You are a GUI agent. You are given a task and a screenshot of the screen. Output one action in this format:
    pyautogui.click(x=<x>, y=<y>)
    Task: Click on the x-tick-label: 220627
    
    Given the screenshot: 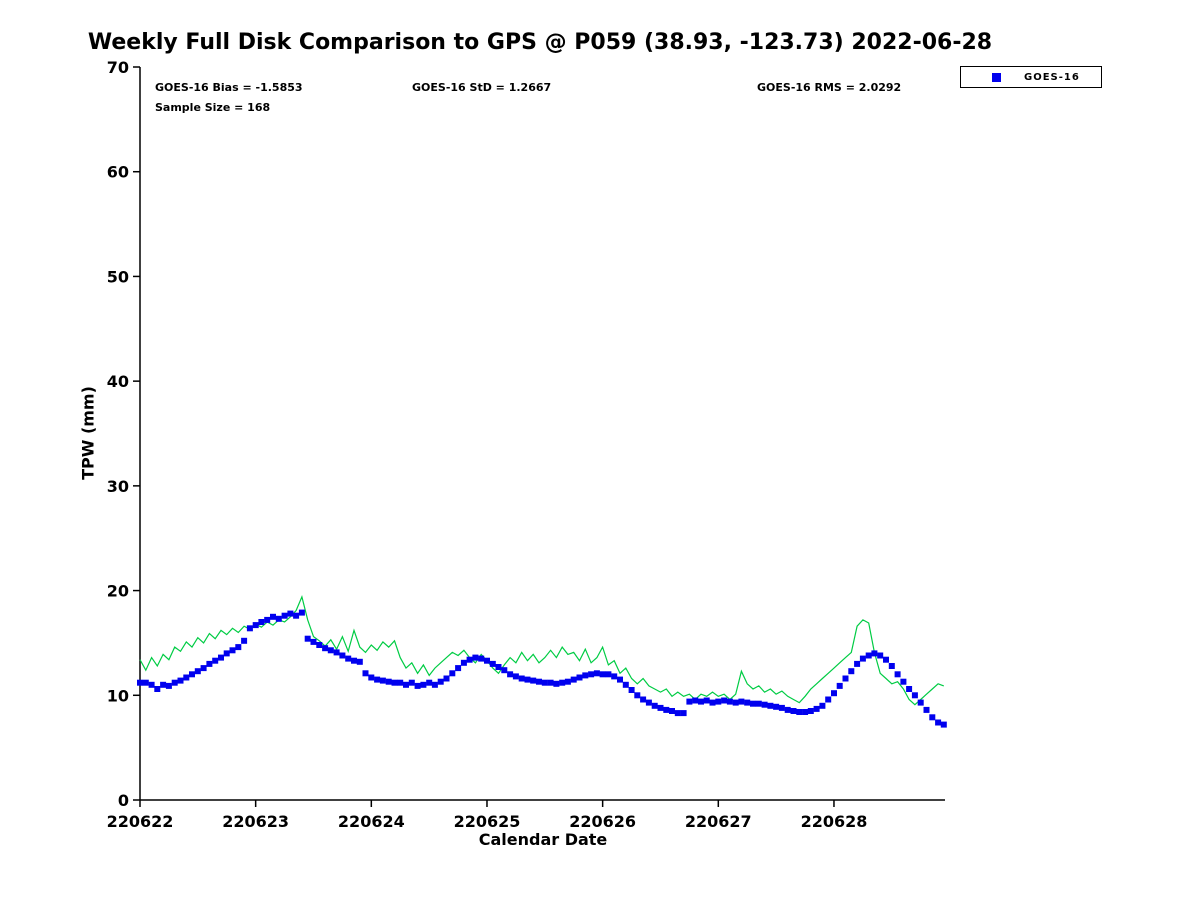 What is the action you would take?
    pyautogui.click(x=718, y=821)
    